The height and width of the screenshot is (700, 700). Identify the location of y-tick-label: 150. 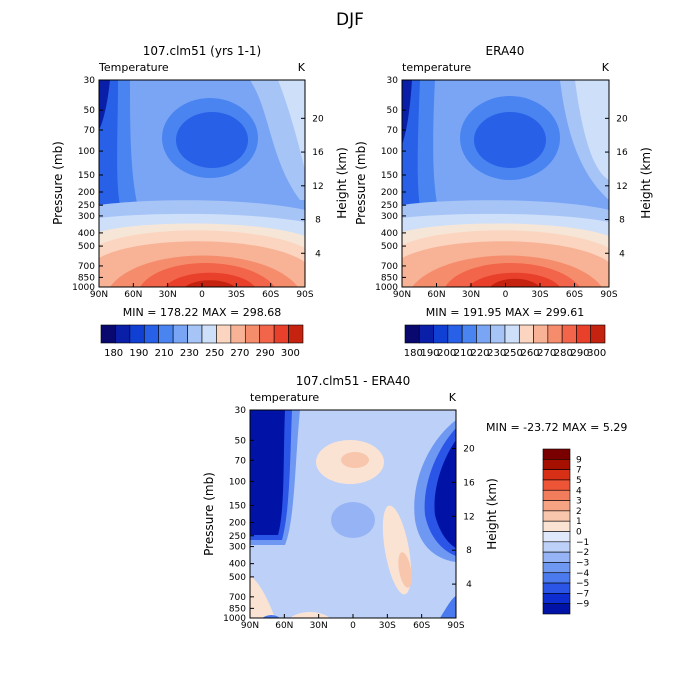
(86, 176).